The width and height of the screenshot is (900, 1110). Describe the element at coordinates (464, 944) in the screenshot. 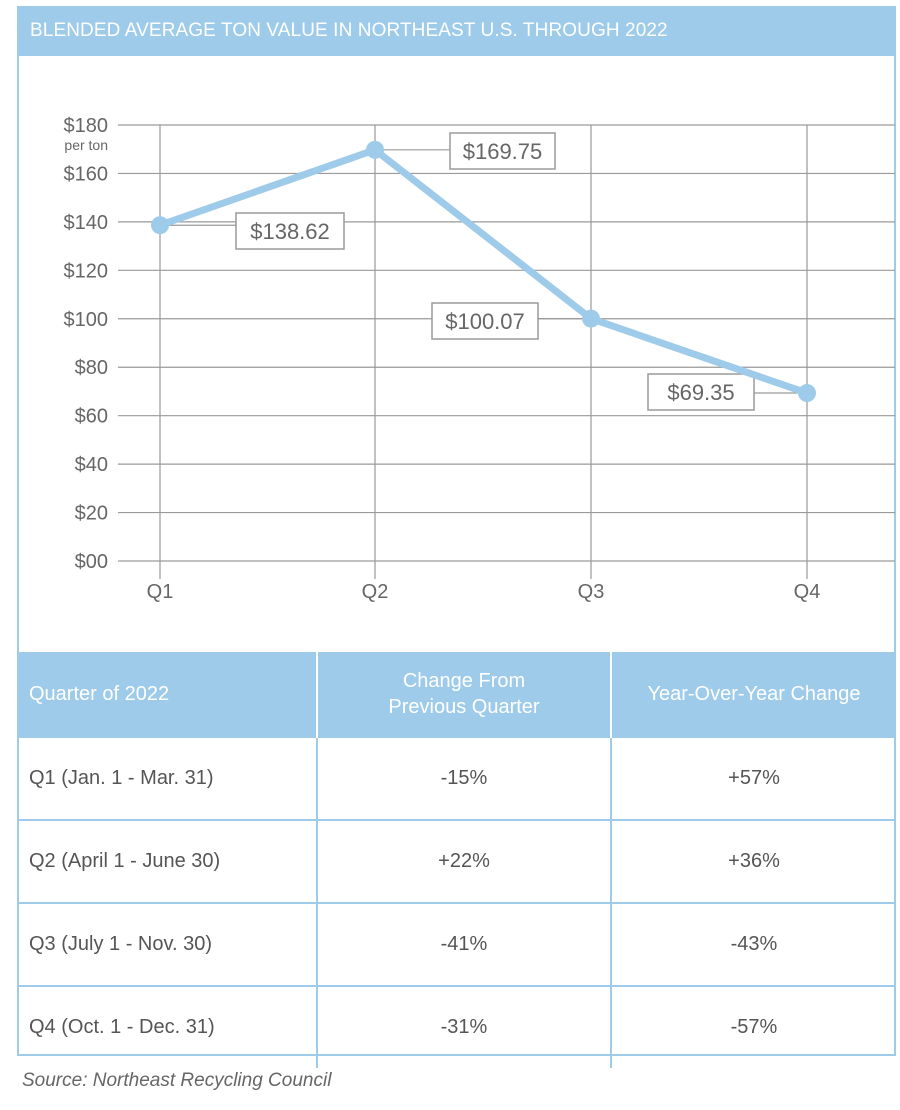

I see `cell-change-previous: -41%` at that location.